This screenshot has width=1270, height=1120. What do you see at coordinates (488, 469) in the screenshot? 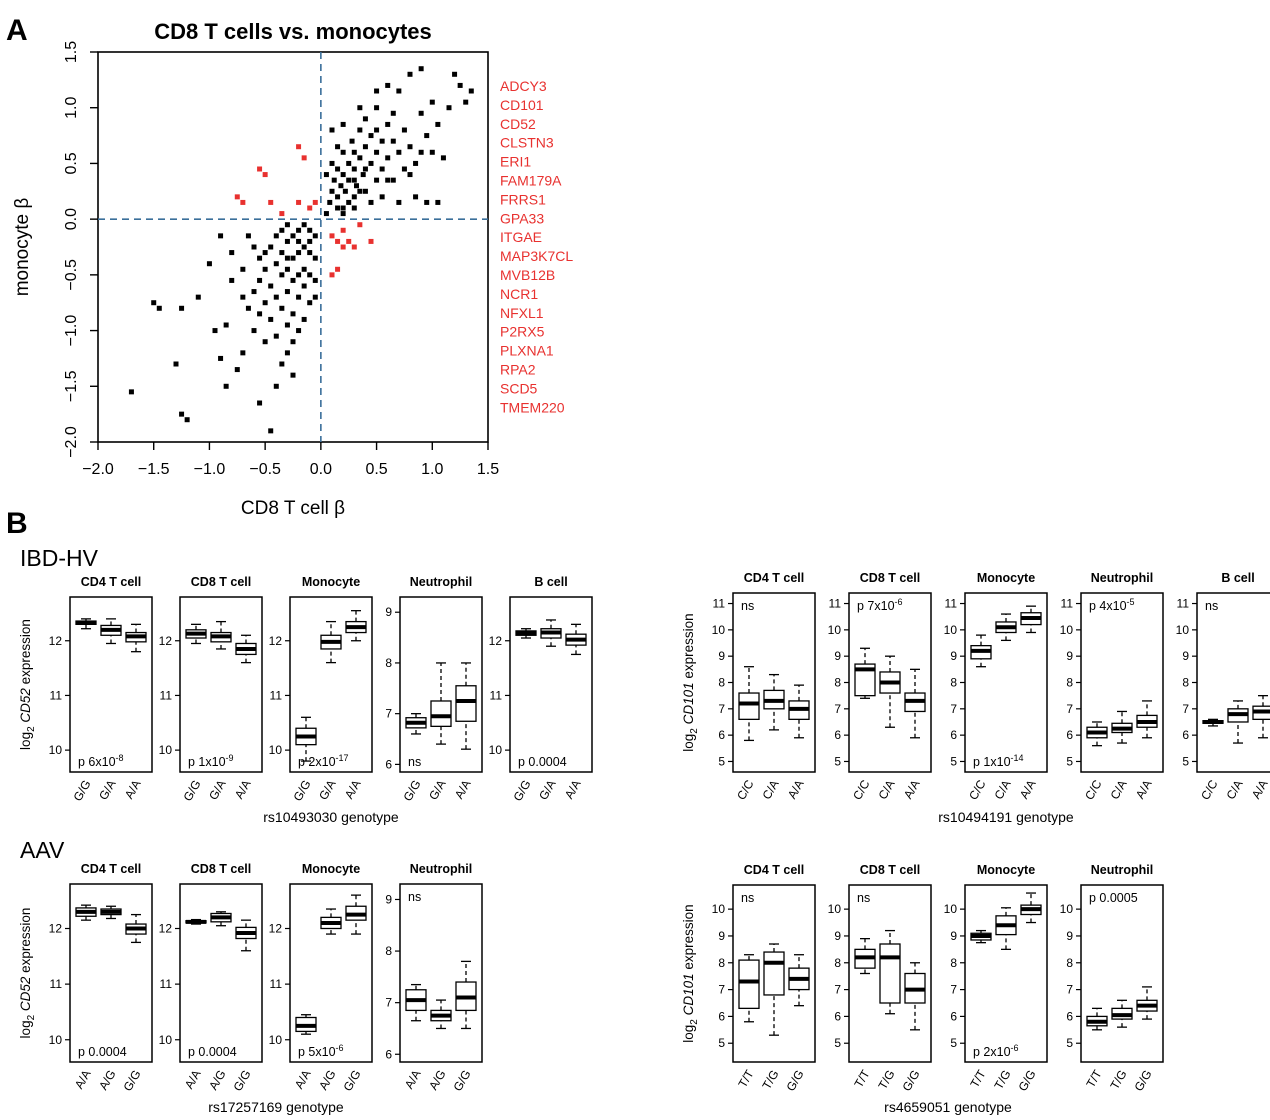
I see `x-tick-label: 1.5` at bounding box center [488, 469].